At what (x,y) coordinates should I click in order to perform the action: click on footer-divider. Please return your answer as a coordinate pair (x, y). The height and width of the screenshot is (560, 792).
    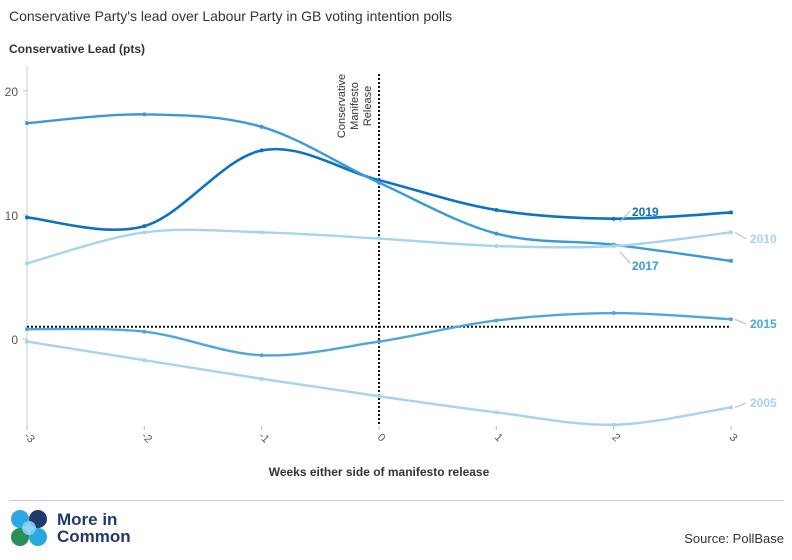
    Looking at the image, I should click on (396, 500).